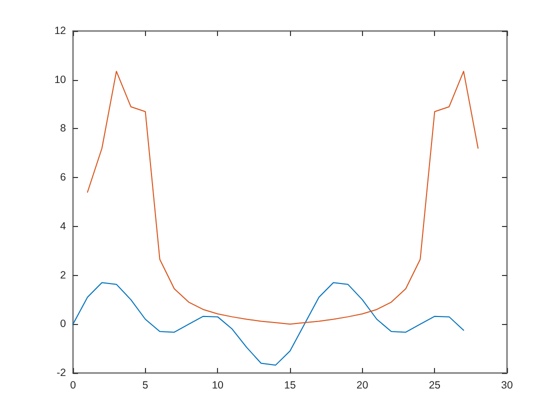 This screenshot has width=560, height=420. I want to click on x-tick-label: 15, so click(290, 386).